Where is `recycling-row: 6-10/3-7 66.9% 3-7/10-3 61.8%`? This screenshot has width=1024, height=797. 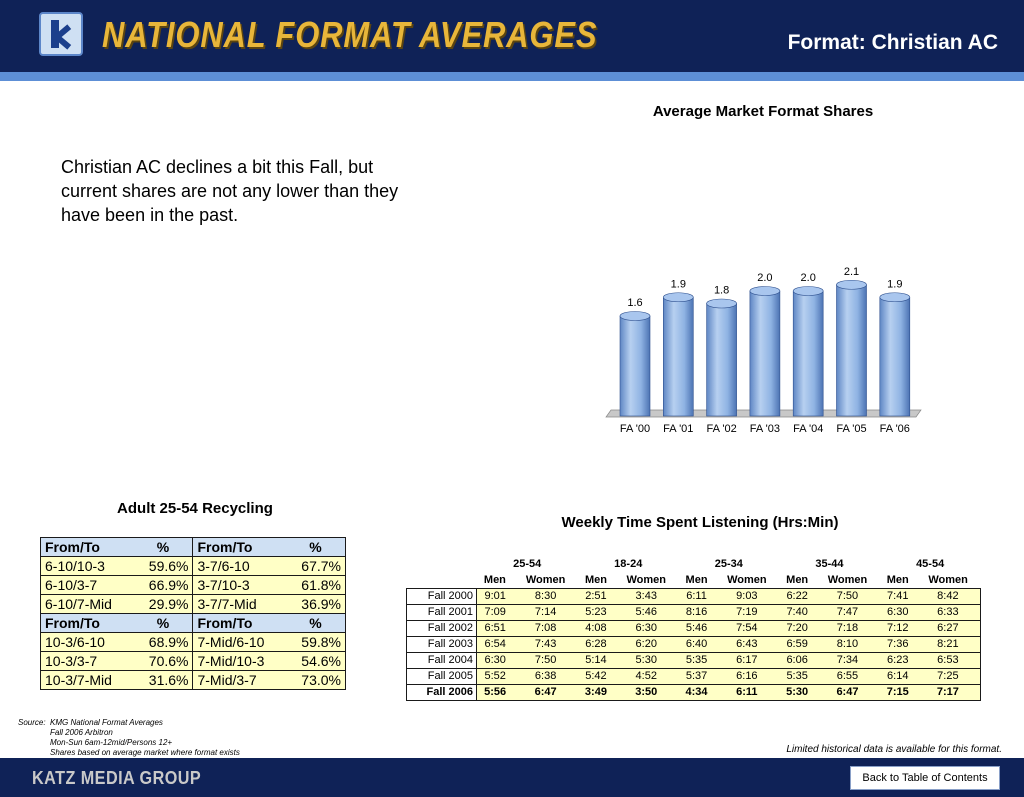
recycling-row: 6-10/3-7 66.9% 3-7/10-3 61.8% is located at coordinates (193, 585).